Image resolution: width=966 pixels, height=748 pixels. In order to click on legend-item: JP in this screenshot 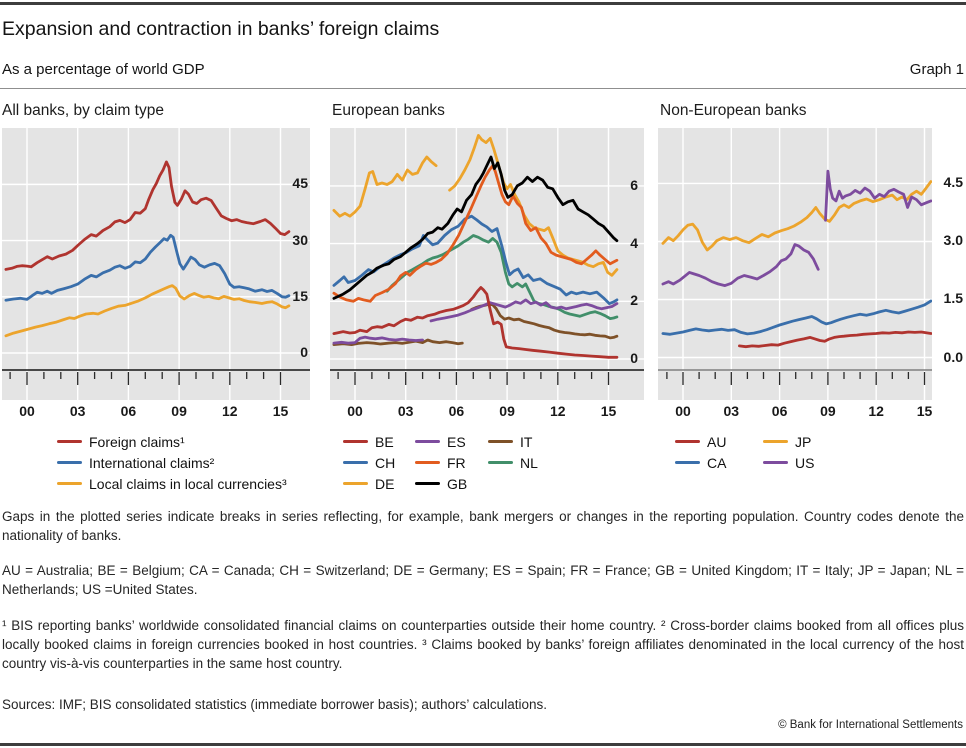, I will do `click(788, 441)`.